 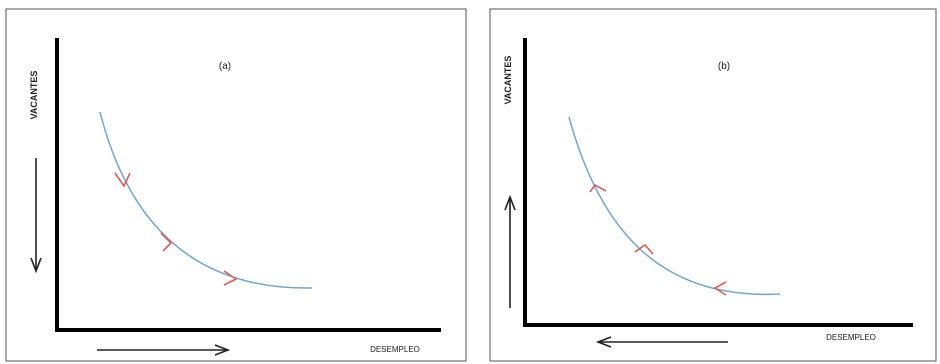 I want to click on panel-a-x-axis-label: DESEMPLEO, so click(x=395, y=349).